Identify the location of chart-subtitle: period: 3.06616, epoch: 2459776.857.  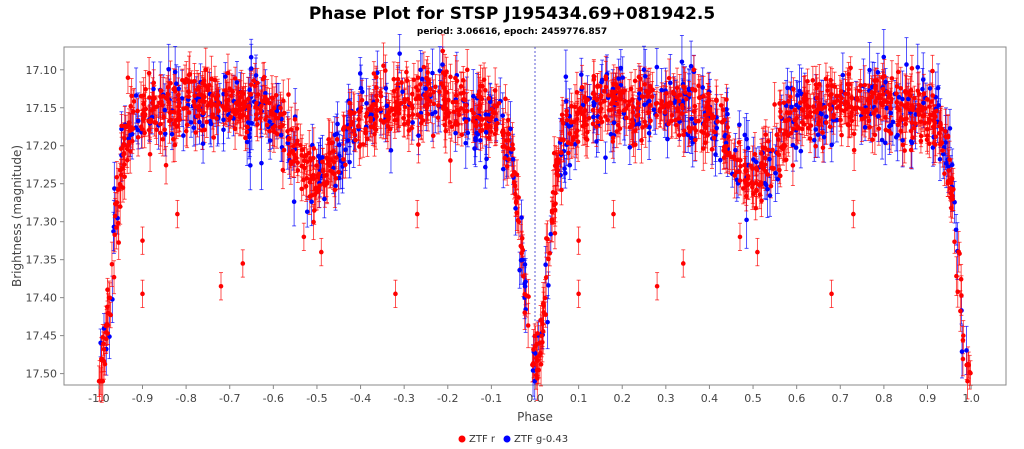
(512, 32).